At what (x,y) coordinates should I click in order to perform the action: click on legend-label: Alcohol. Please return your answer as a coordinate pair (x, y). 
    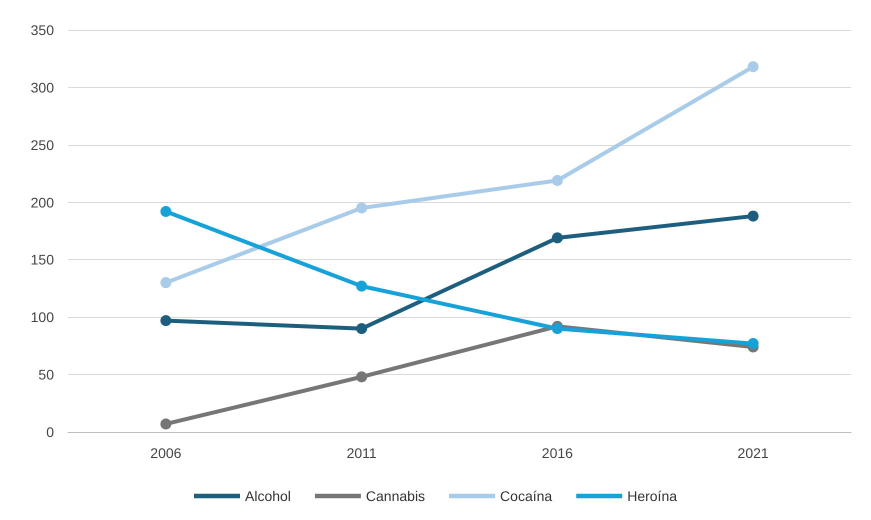
    Looking at the image, I should click on (267, 496).